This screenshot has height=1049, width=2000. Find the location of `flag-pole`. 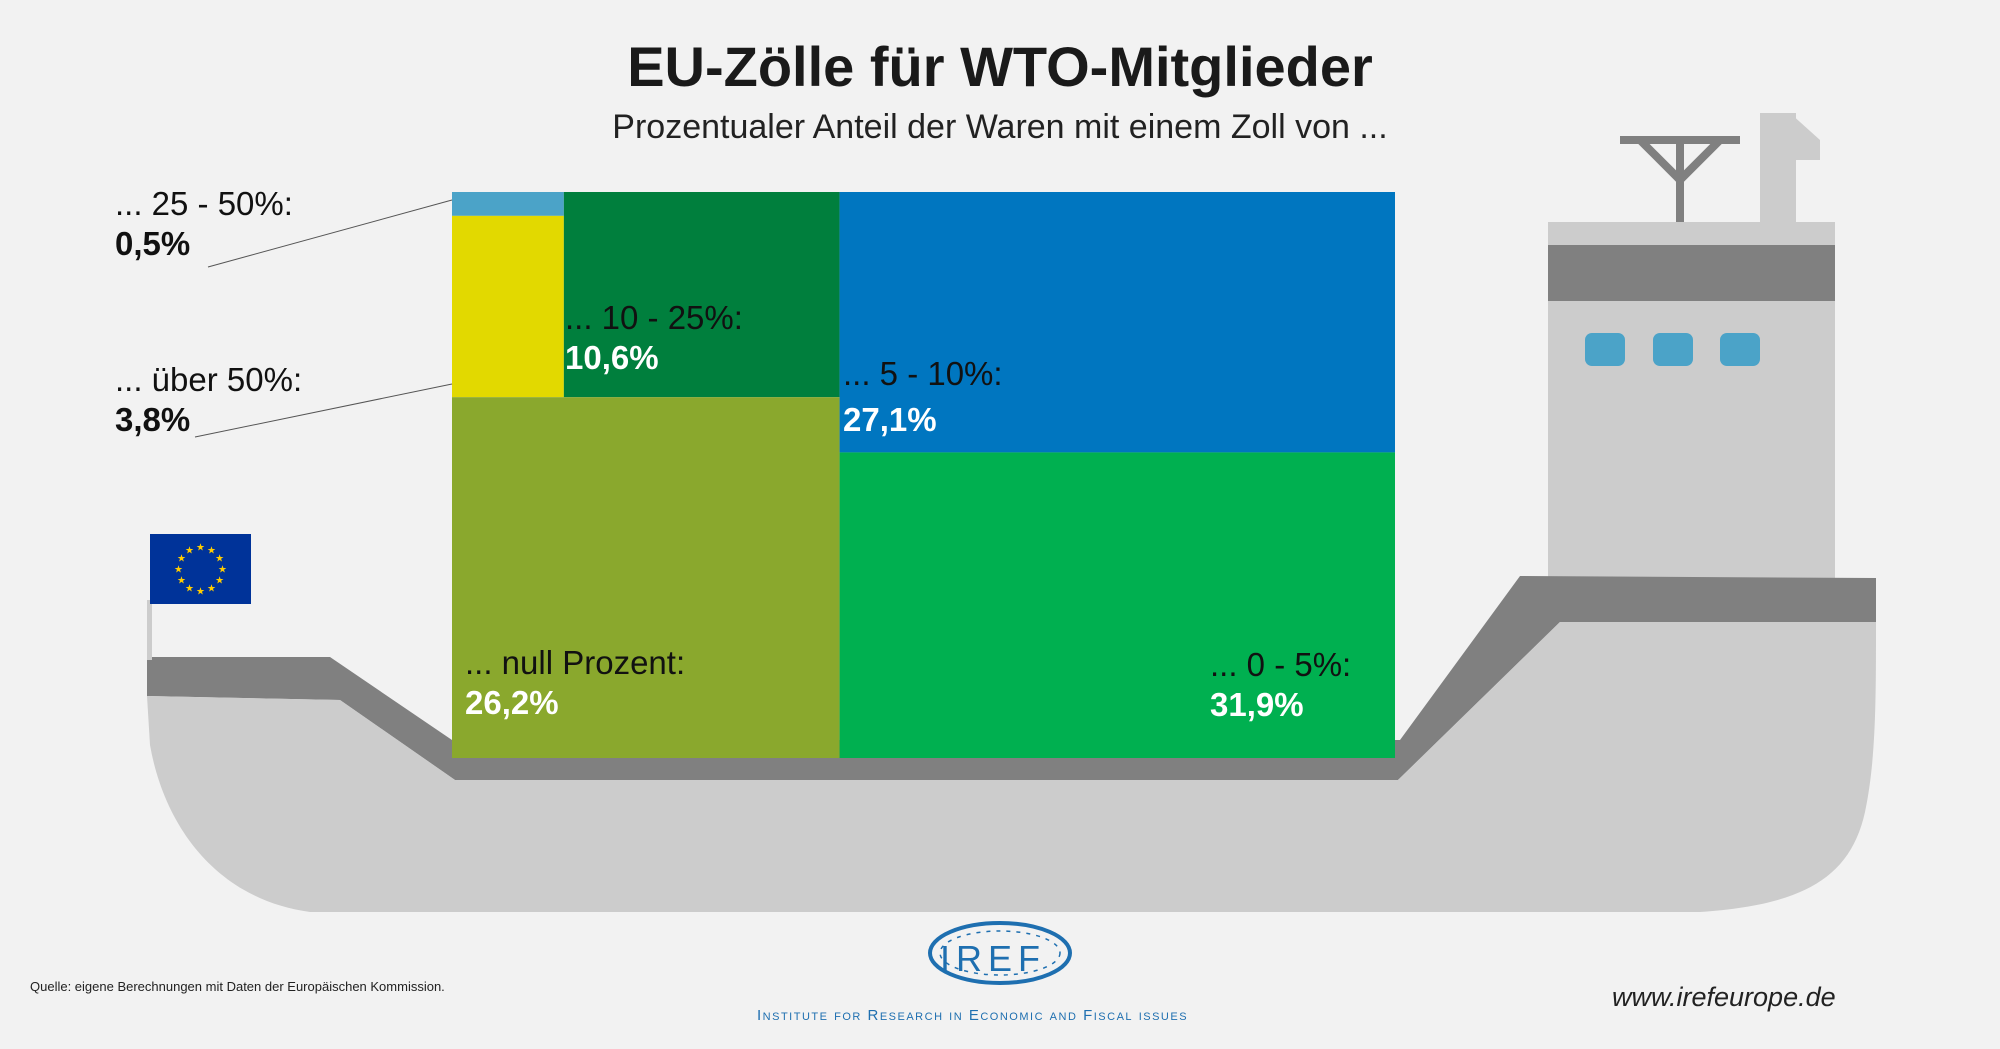

flag-pole is located at coordinates (149, 630).